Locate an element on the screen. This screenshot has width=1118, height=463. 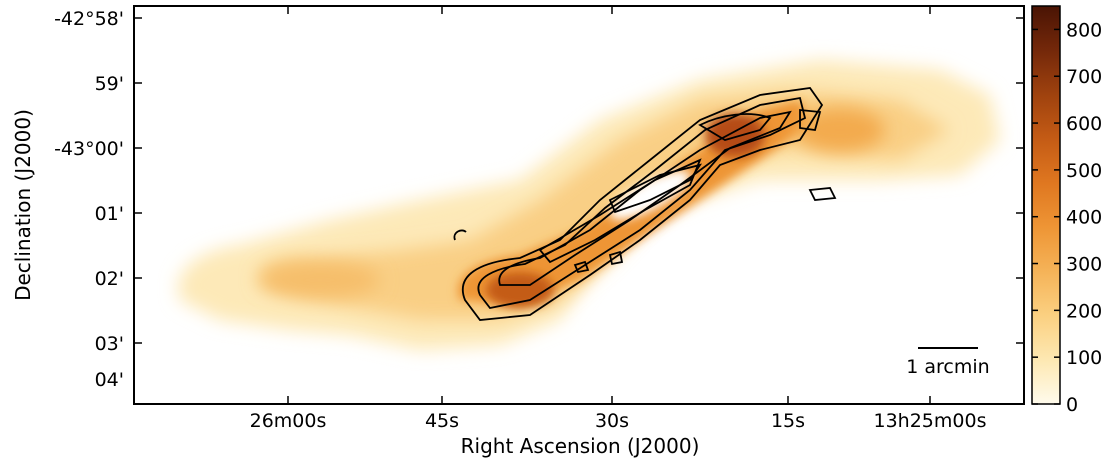
y-tick-label: 04' is located at coordinates (109, 380).